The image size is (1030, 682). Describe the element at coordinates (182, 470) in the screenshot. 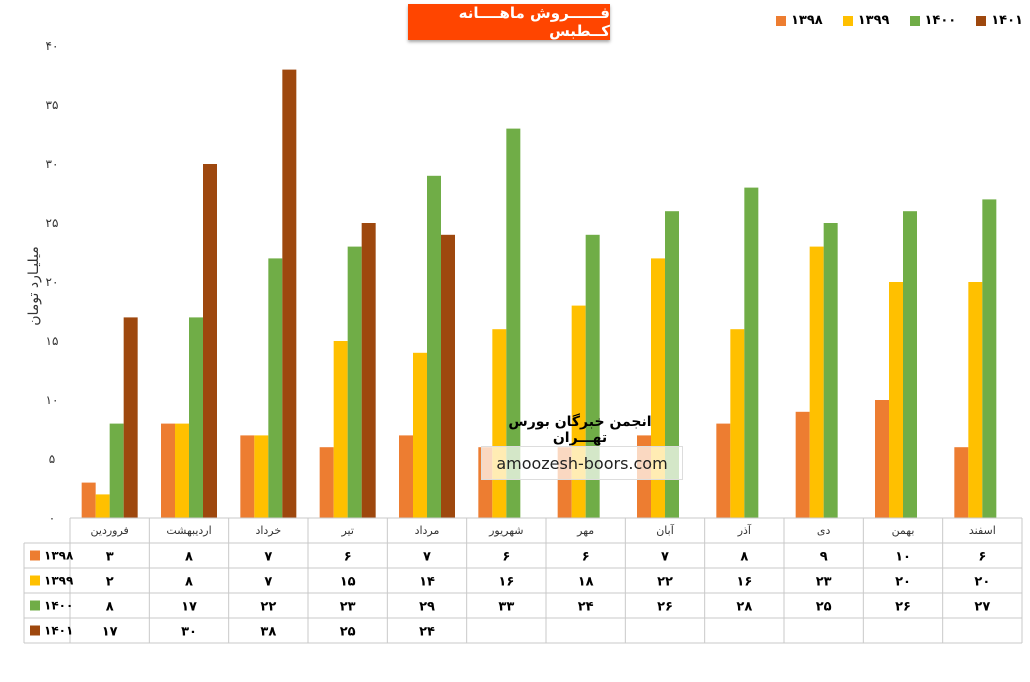

I see `bar-۱۳۹۹-1` at that location.